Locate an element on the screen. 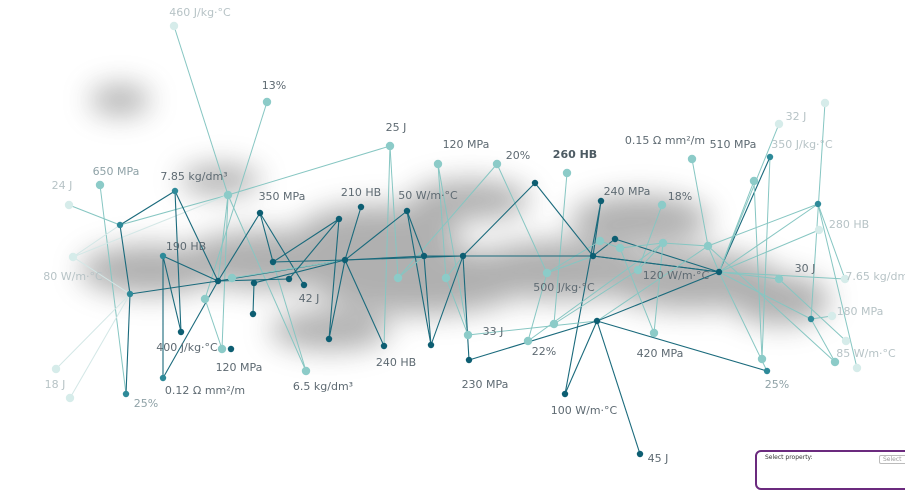  property-node-label: 400 J/kg·°C is located at coordinates (187, 347).